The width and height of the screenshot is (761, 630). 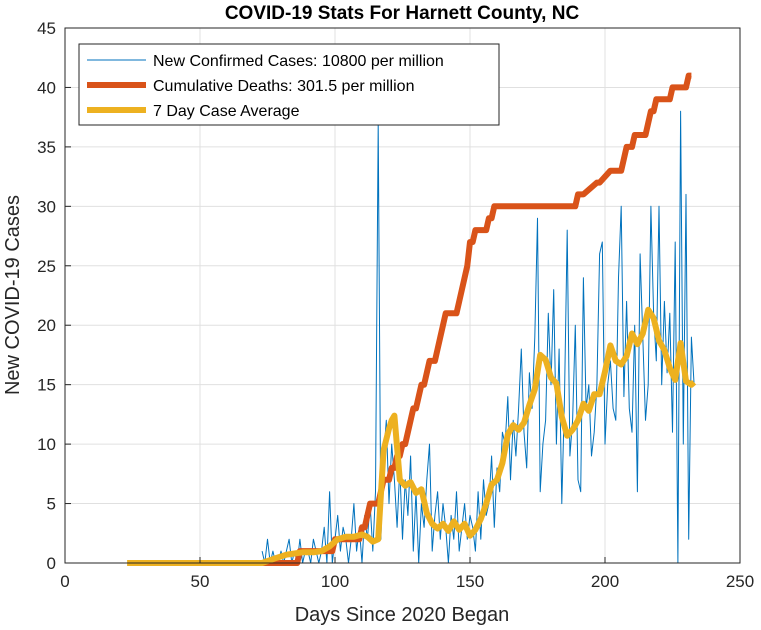 What do you see at coordinates (46, 444) in the screenshot?
I see `y-tick-label: 10` at bounding box center [46, 444].